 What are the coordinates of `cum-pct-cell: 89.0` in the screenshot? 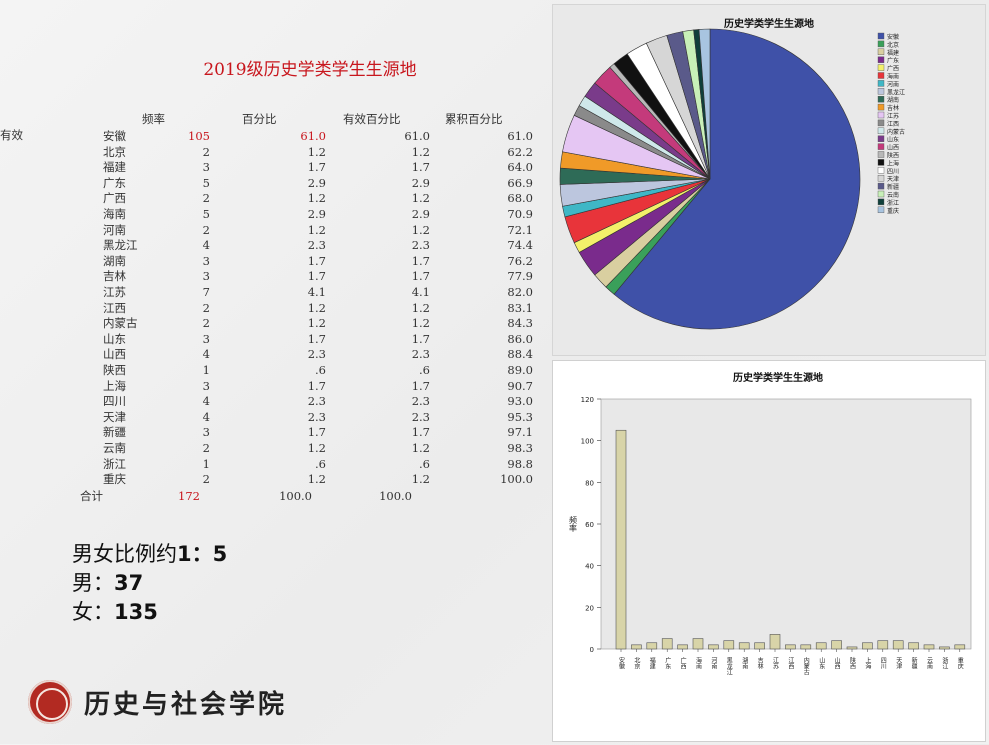 It's located at (520, 370).